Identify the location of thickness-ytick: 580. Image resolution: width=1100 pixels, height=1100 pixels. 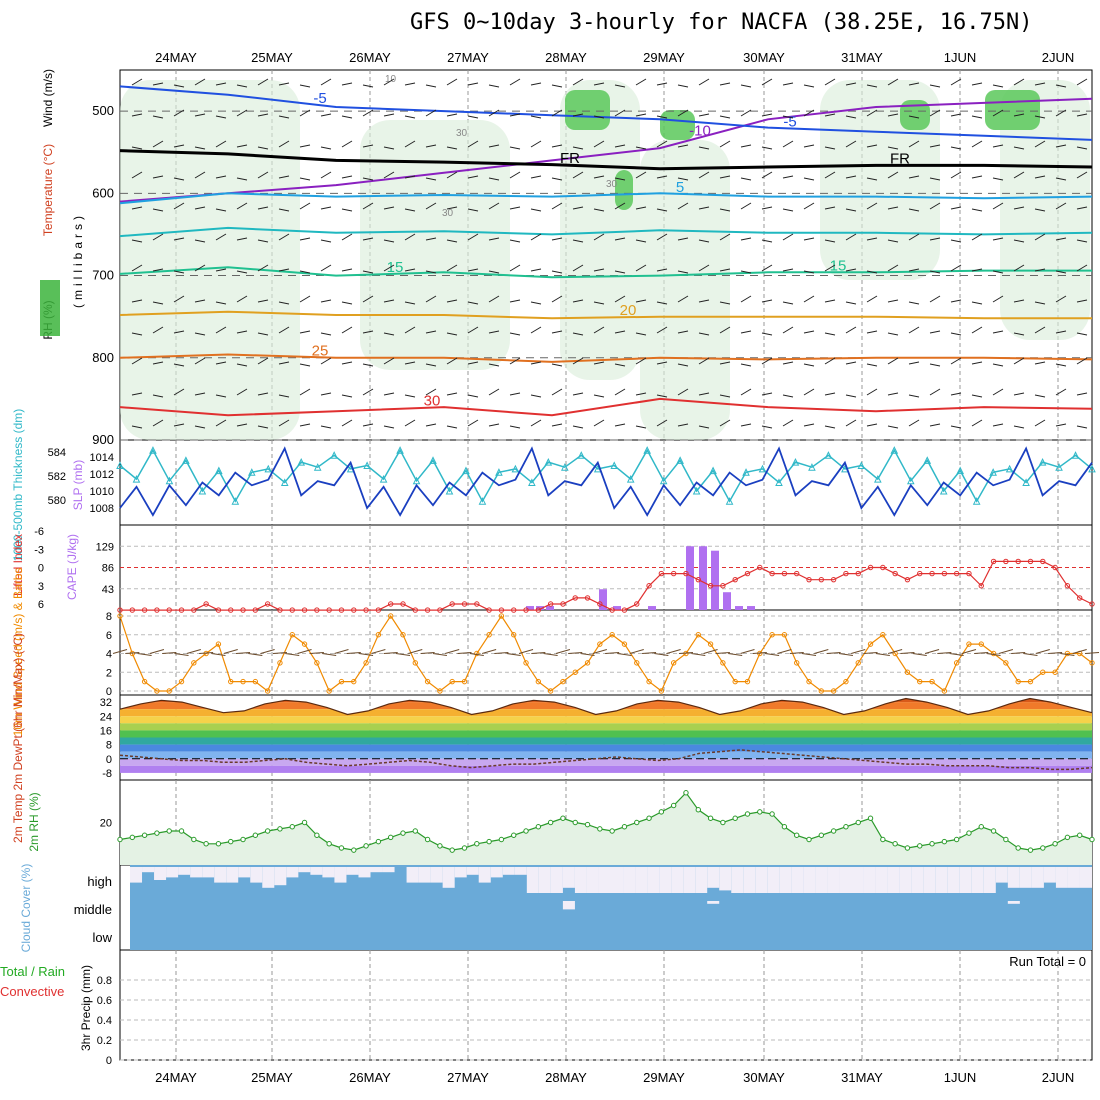
(57, 501).